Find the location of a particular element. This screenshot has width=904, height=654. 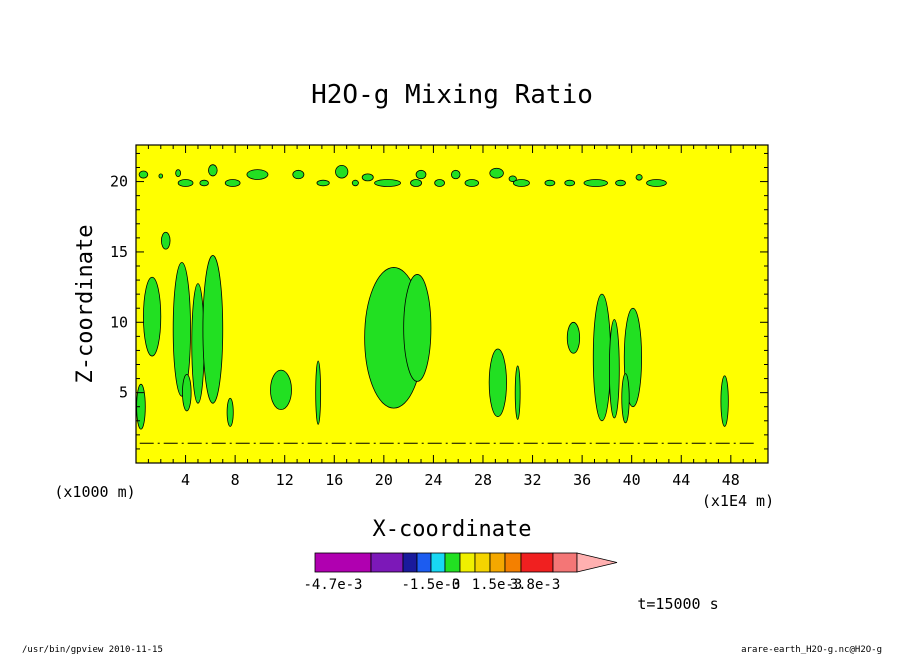

x-tick-label: 4 is located at coordinates (185, 480).